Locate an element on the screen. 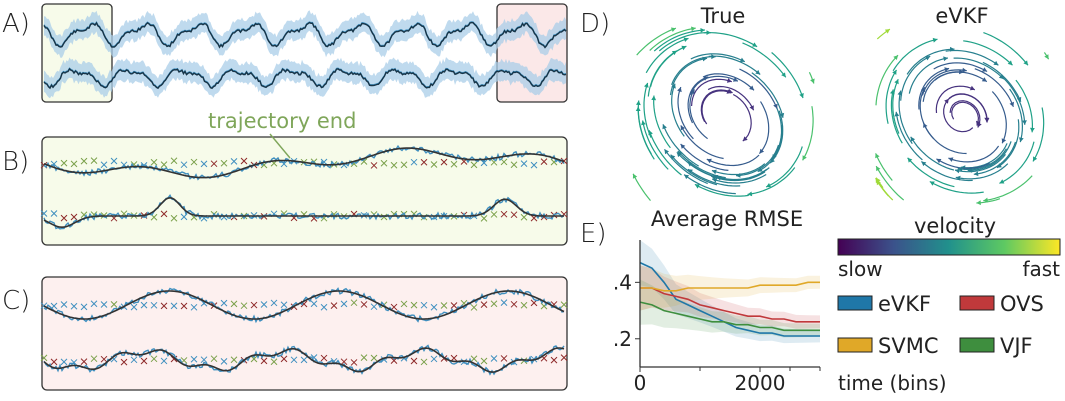 Image resolution: width=1065 pixels, height=401 pixels. rmse-plot-area is located at coordinates (729, 292).